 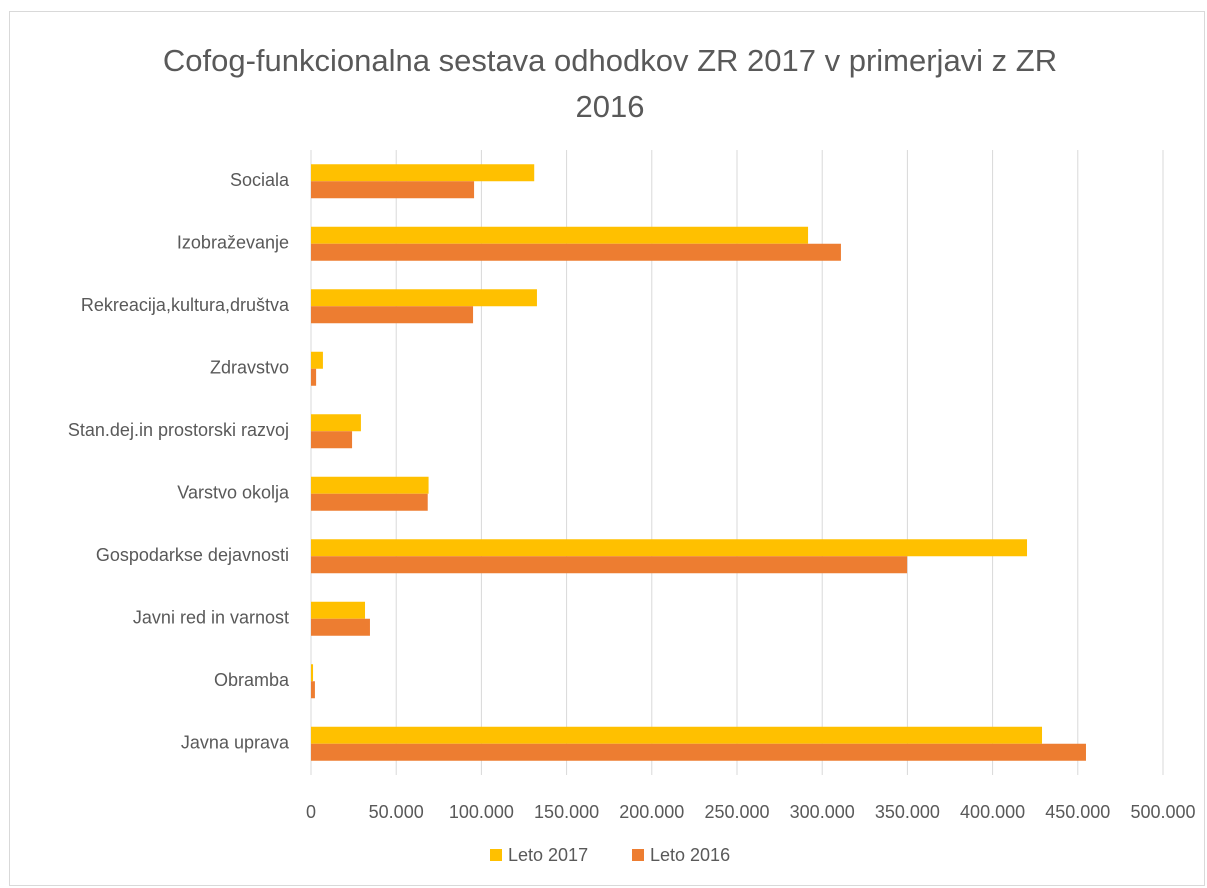 I want to click on legend-label: Leto 2017, so click(x=548, y=855).